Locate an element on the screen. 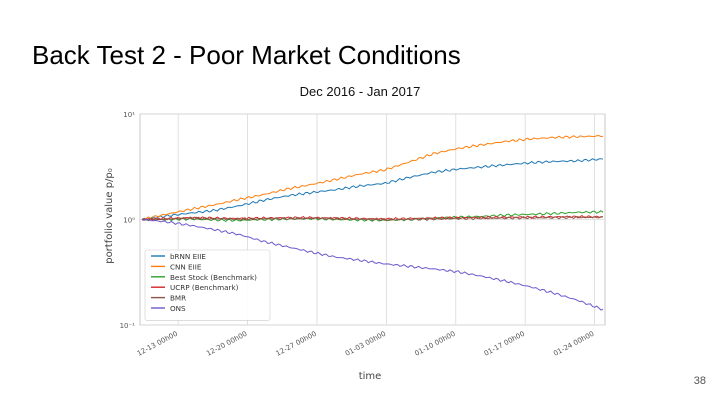 Image resolution: width=720 pixels, height=405 pixels. y-tick-label: 10⁻¹ is located at coordinates (128, 326).